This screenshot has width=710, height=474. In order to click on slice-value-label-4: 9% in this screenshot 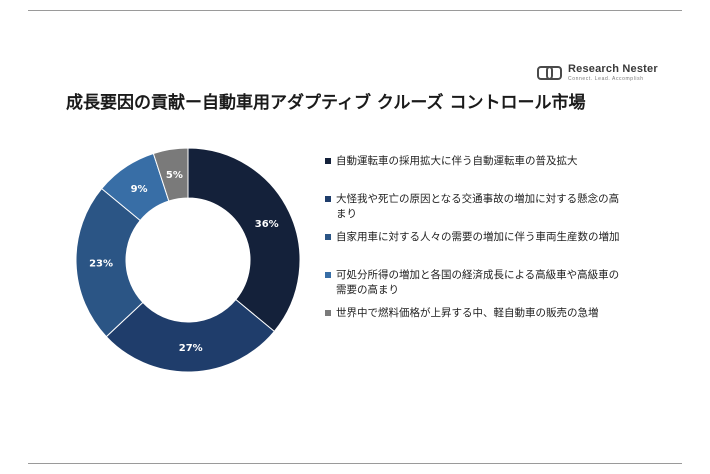, I will do `click(139, 189)`.